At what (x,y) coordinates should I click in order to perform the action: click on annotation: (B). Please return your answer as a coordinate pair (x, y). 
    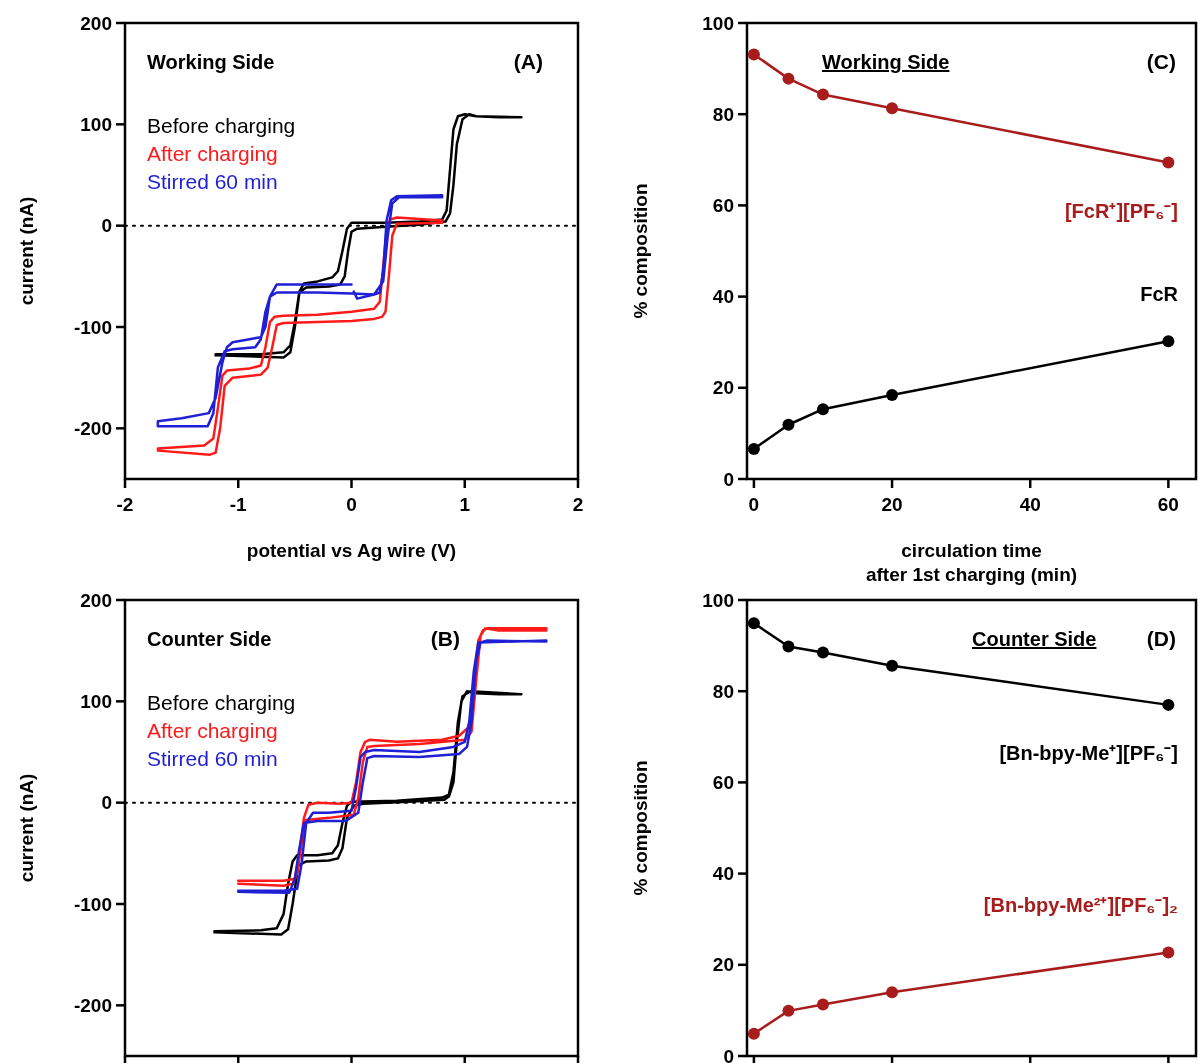
    Looking at the image, I should click on (445, 638).